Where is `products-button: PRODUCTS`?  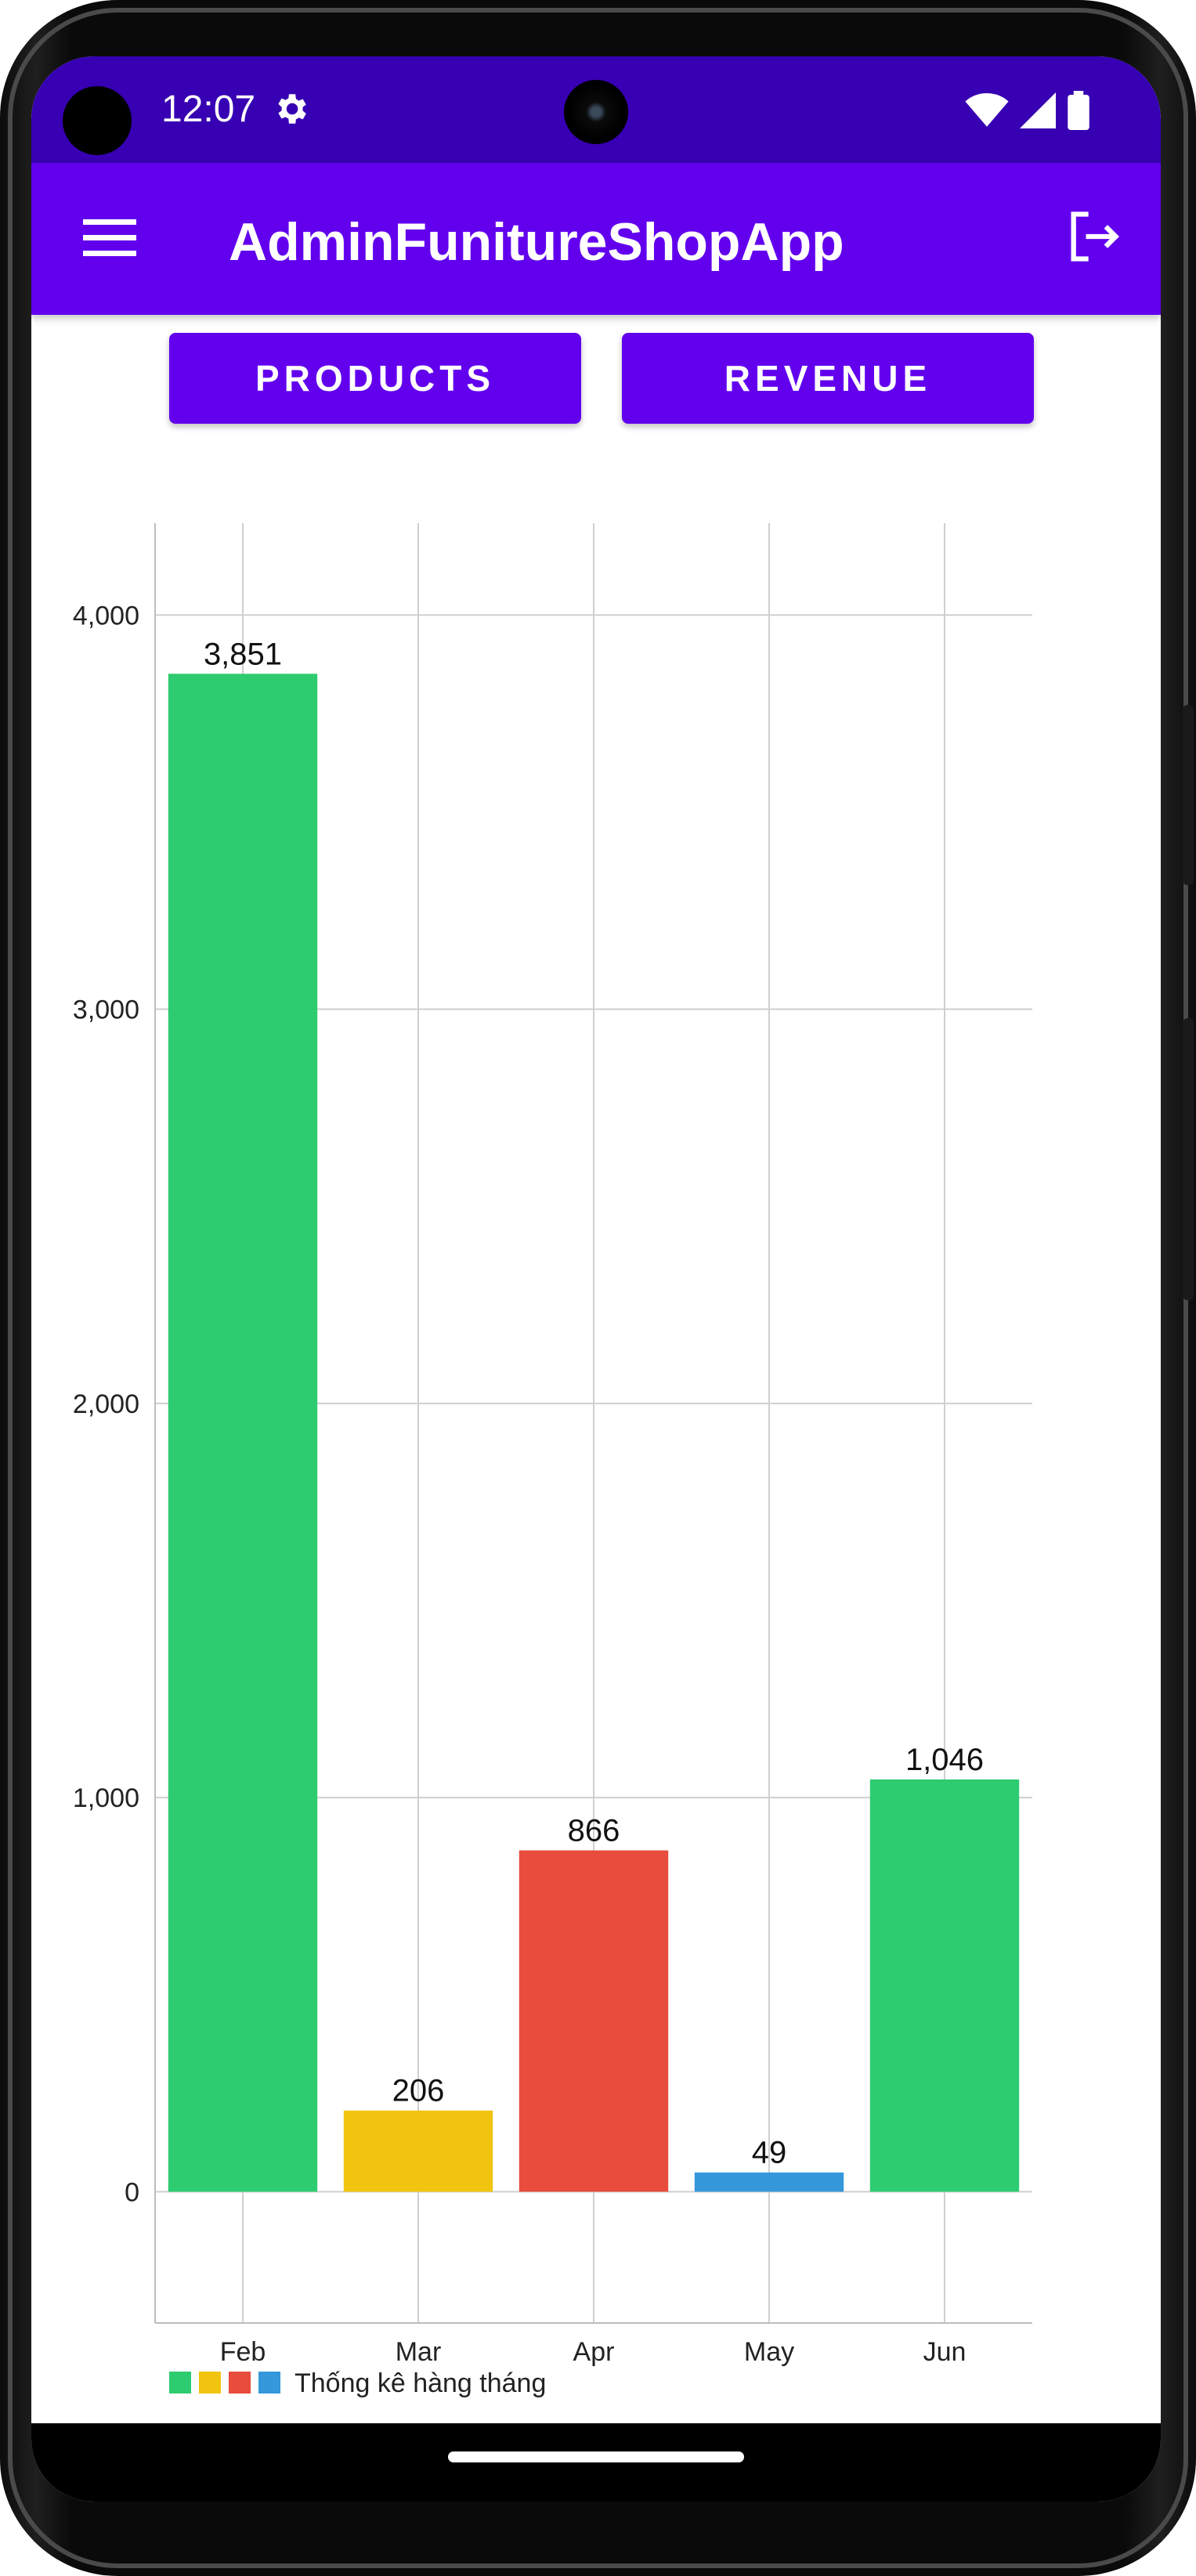
products-button: PRODUCTS is located at coordinates (375, 378).